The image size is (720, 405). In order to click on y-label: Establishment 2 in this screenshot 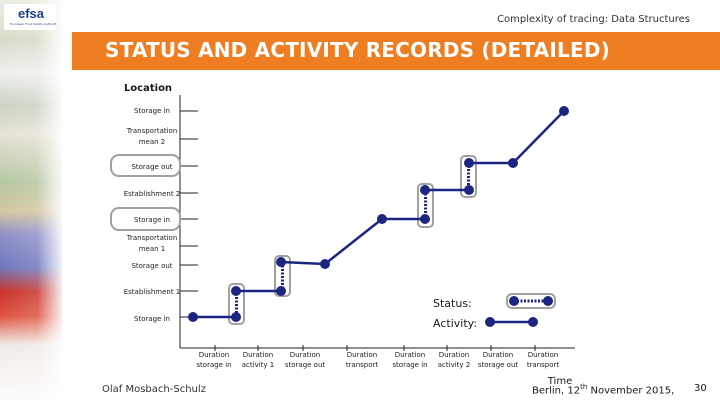, I will do `click(152, 194)`.